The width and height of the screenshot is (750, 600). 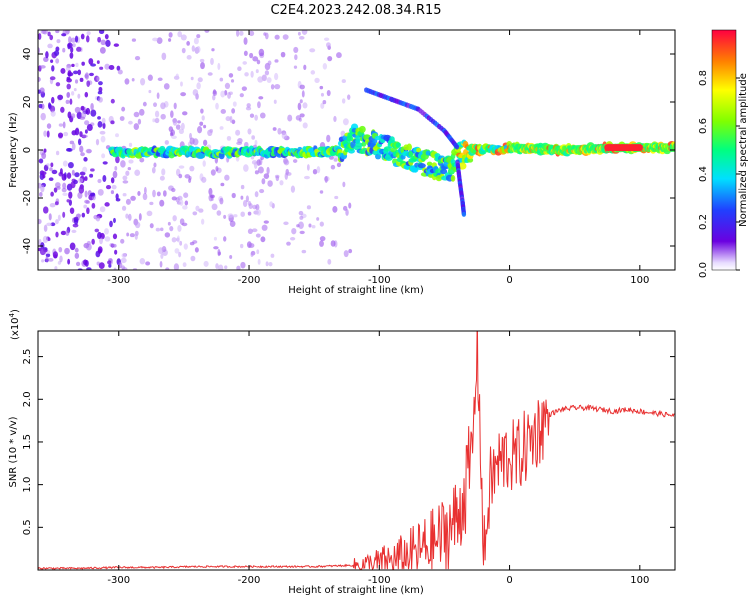 I want to click on y-tick-label: -40, so click(x=27, y=246).